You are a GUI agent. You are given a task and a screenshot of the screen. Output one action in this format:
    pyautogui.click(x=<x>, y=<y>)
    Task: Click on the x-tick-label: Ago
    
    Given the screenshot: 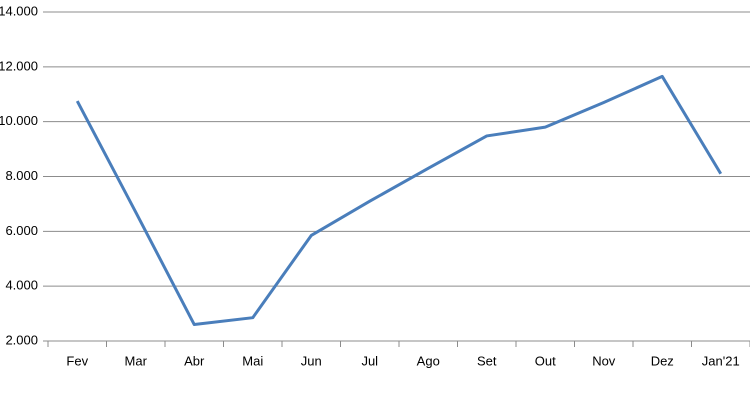 What is the action you would take?
    pyautogui.click(x=428, y=360)
    